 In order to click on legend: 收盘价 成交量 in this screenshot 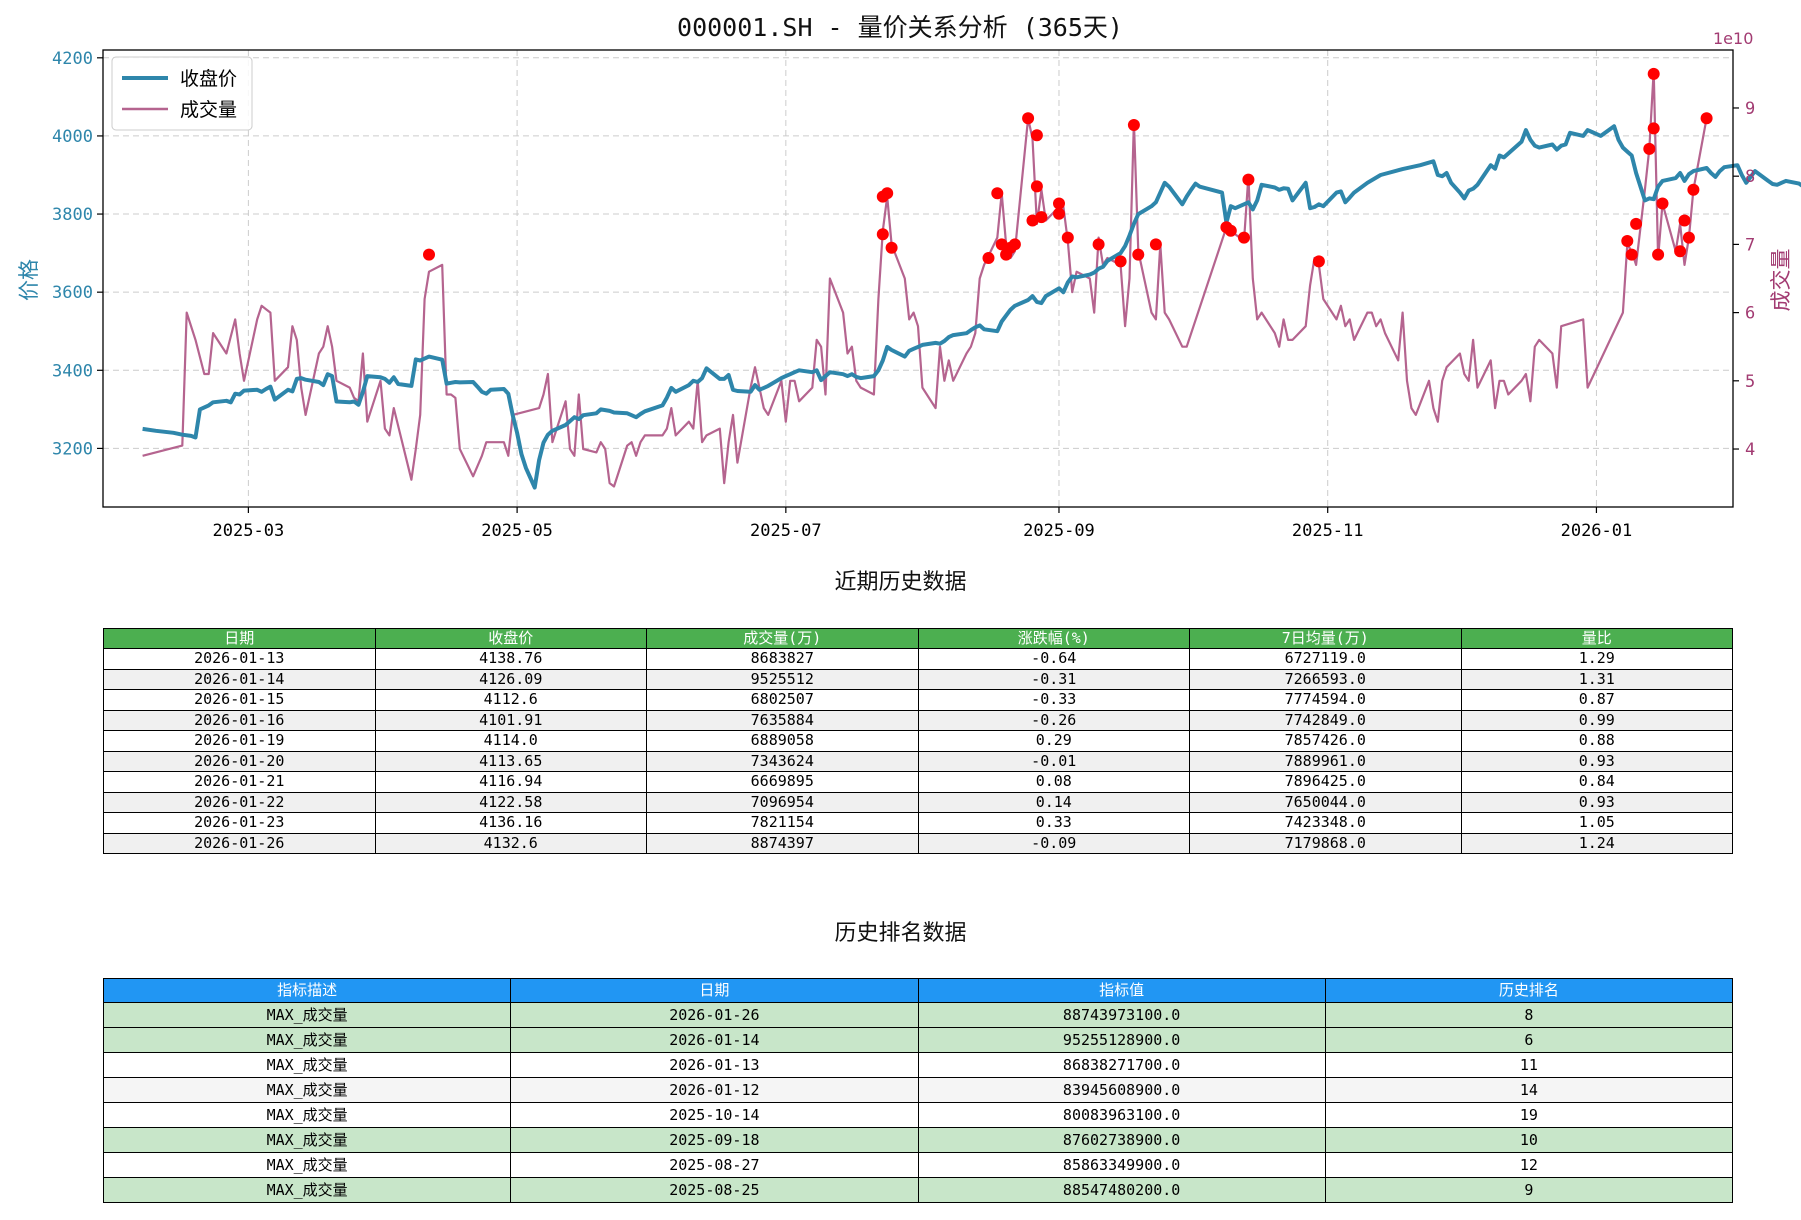, I will do `click(182, 93)`.